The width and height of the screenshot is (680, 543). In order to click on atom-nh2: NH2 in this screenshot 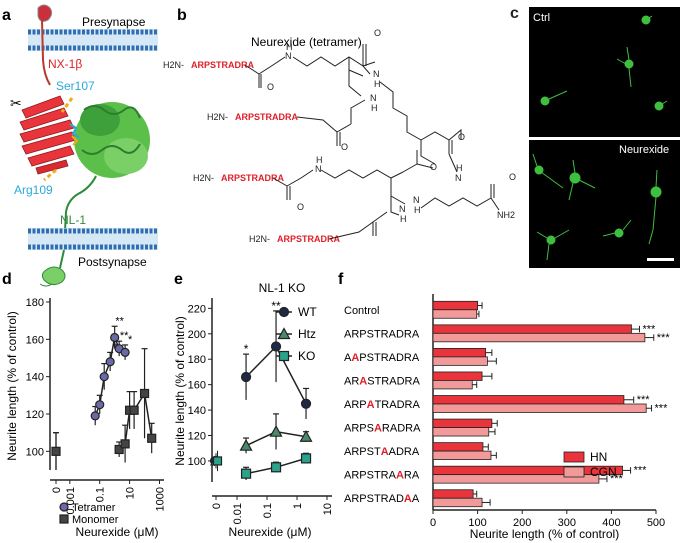, I will do `click(506, 215)`.